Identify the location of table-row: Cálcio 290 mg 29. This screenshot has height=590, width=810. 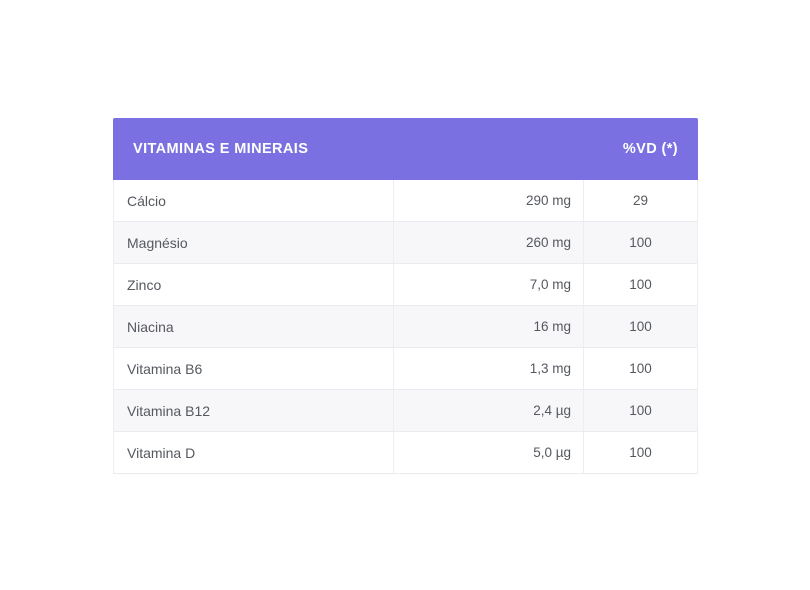
(405, 201).